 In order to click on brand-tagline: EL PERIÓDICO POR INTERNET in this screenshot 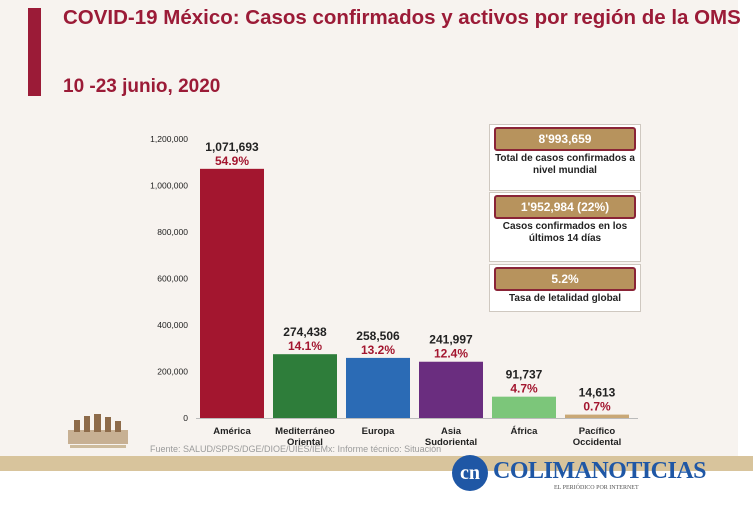, I will do `click(596, 488)`.